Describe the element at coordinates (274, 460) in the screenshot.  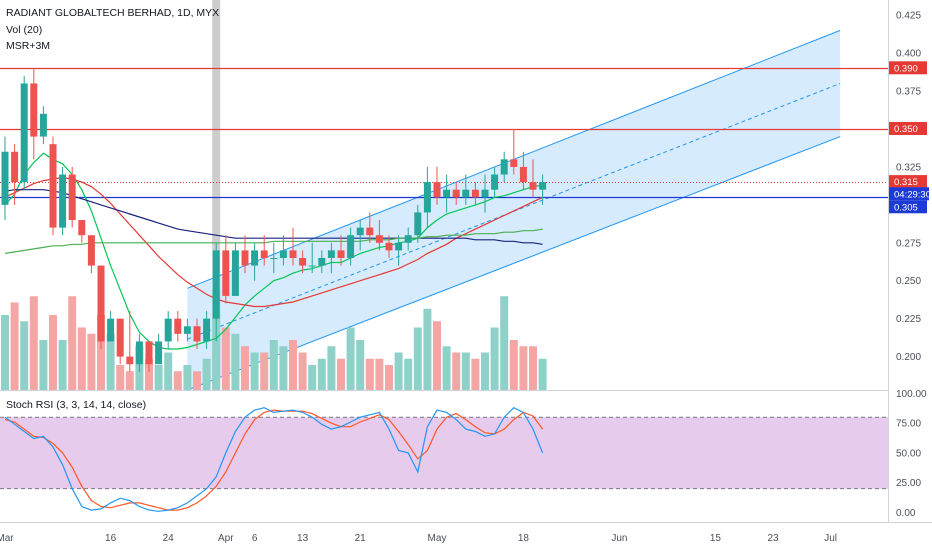
I see `stoch-d-line` at that location.